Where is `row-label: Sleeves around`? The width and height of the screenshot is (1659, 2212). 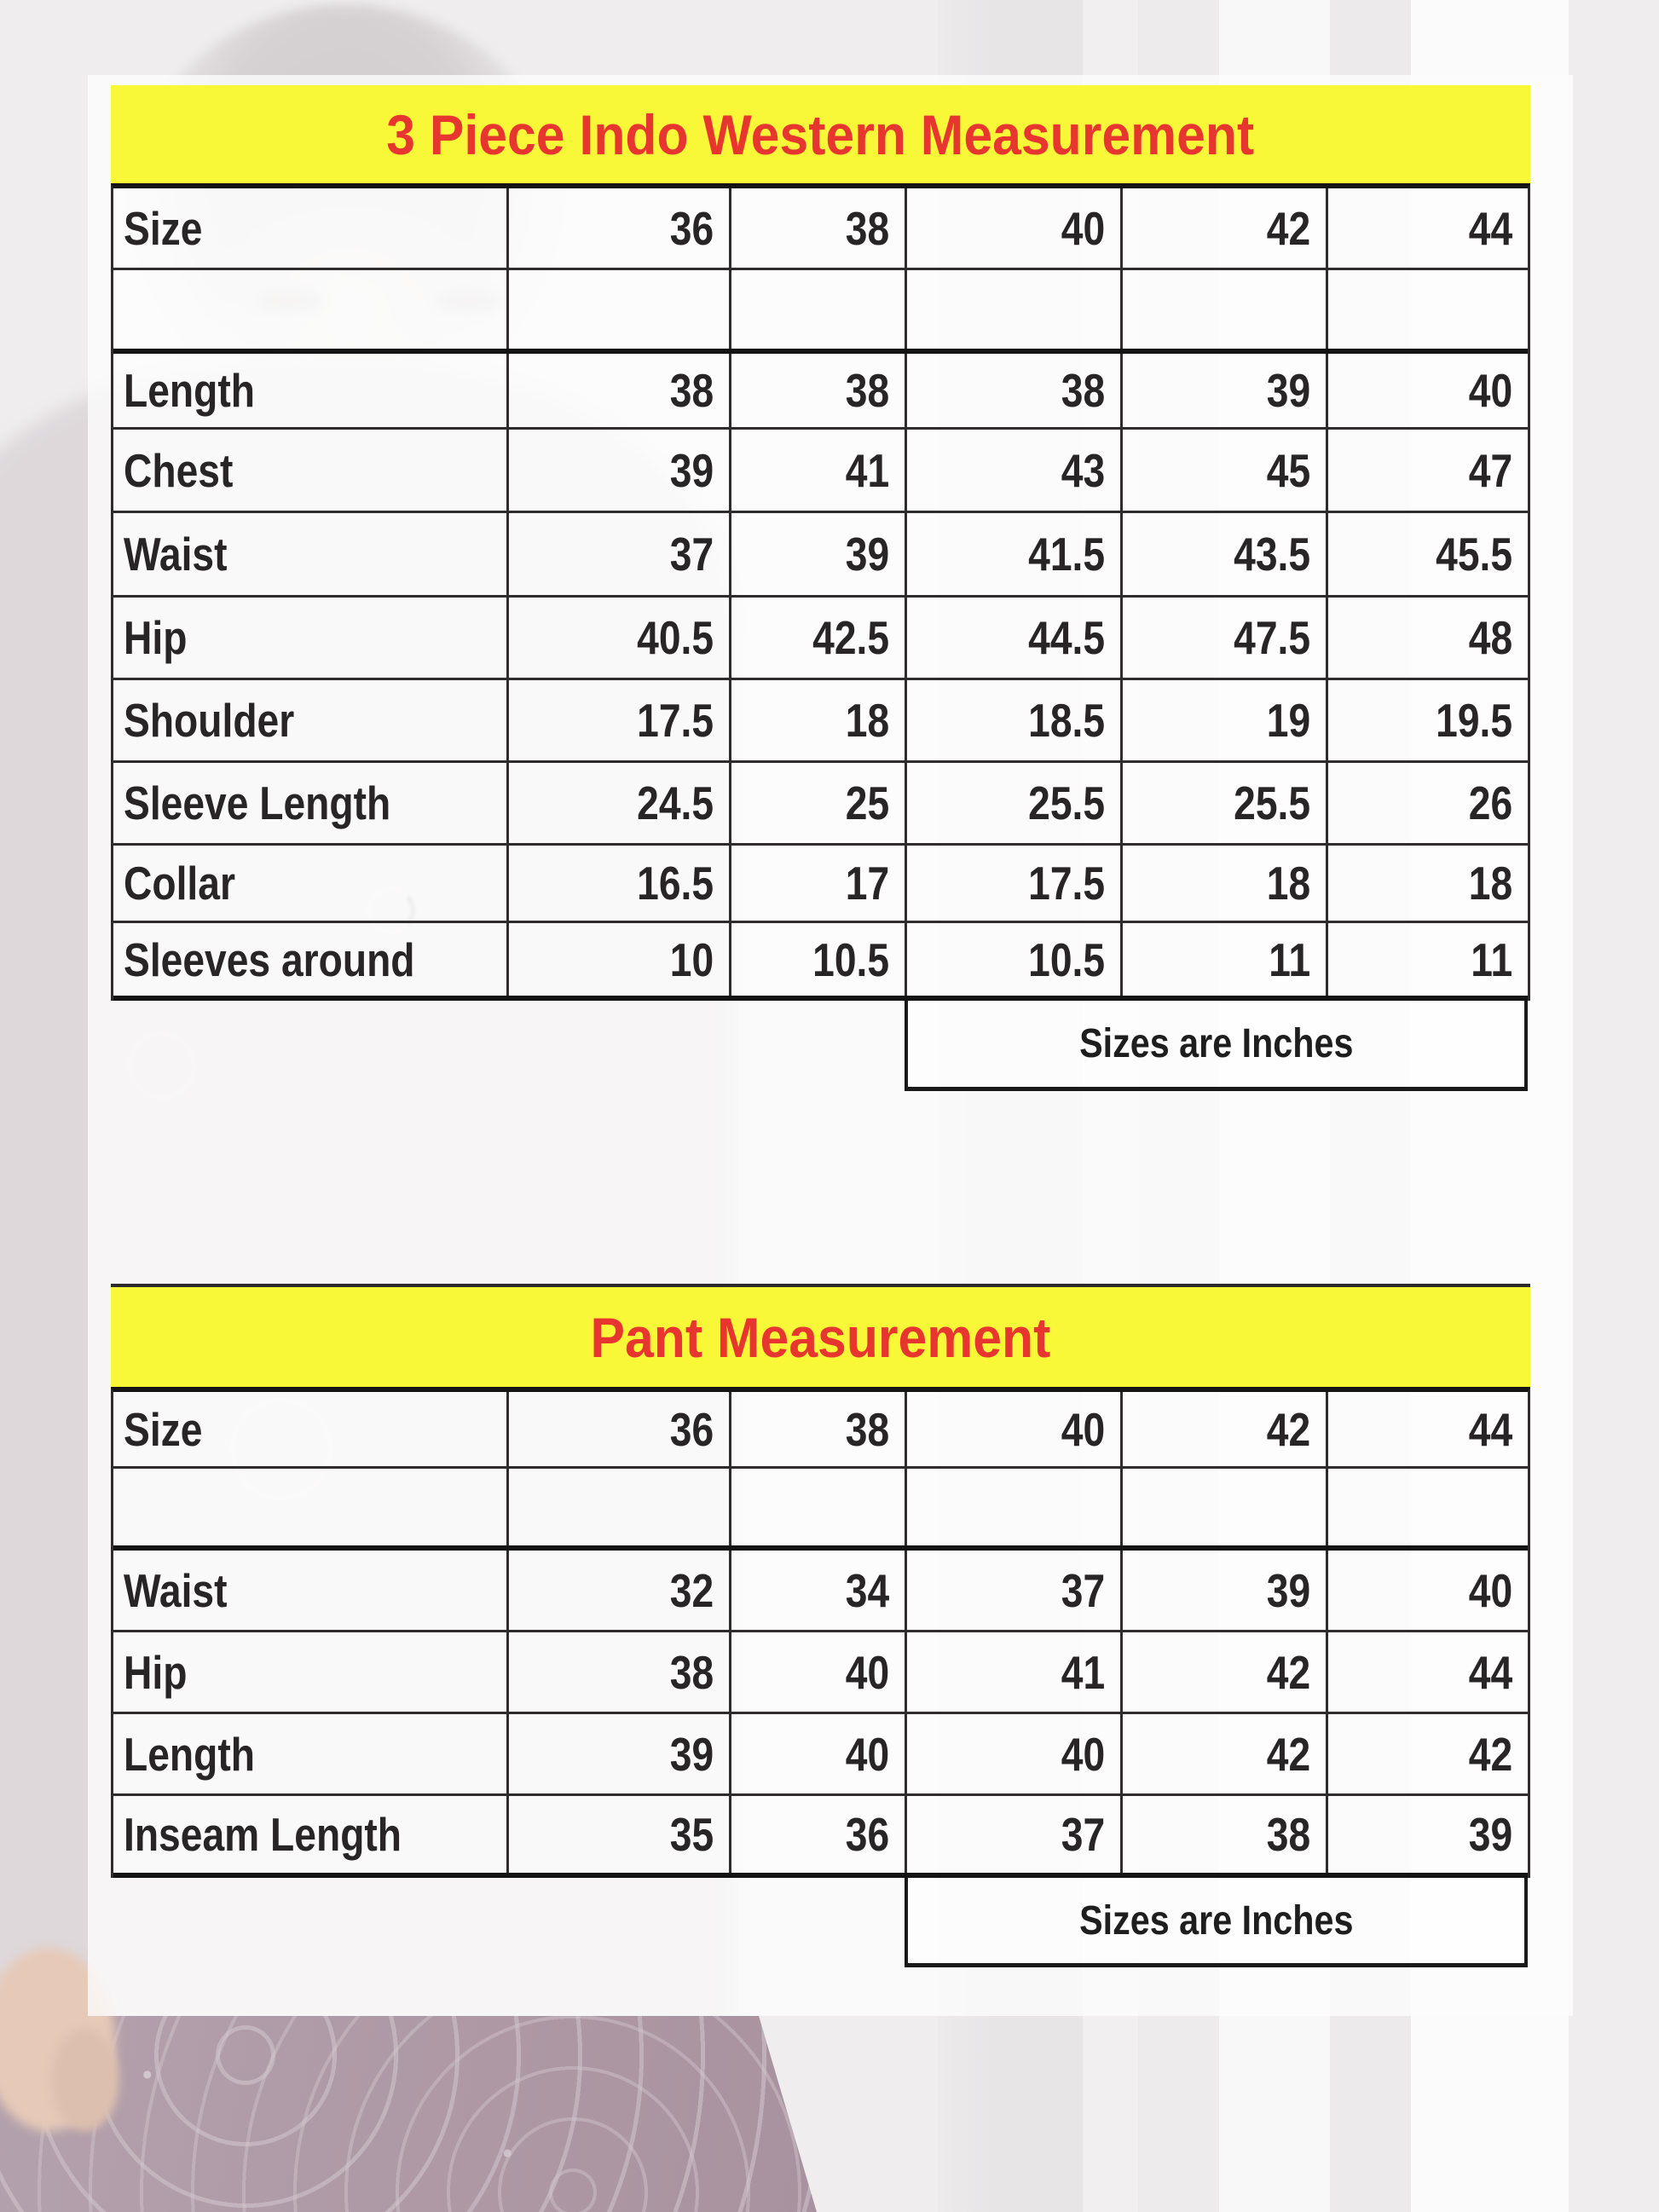
row-label: Sleeves around is located at coordinates (270, 959).